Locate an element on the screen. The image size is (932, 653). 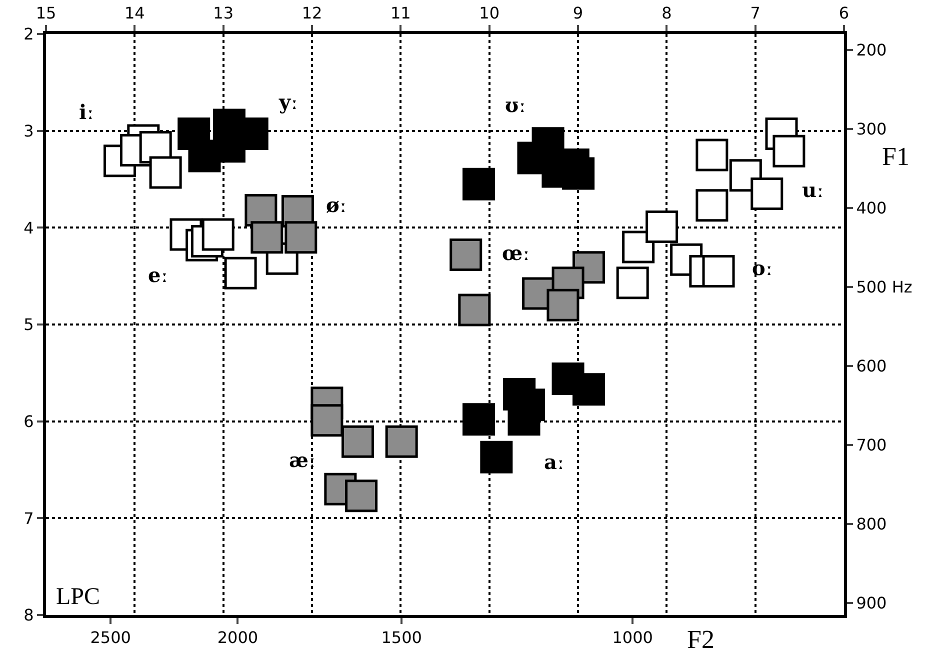
y-tick-label: 7 is located at coordinates (29, 518).